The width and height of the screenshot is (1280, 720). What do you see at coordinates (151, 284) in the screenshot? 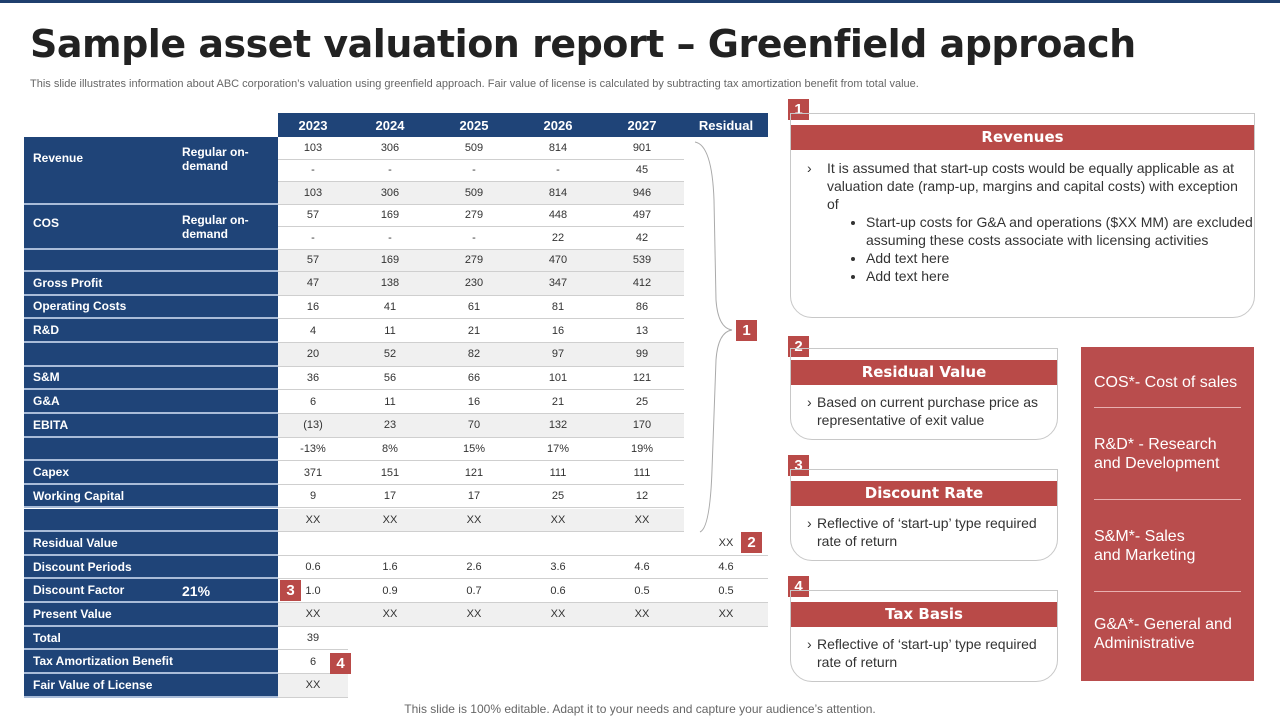
I see `row-label: Gross Profit` at bounding box center [151, 284].